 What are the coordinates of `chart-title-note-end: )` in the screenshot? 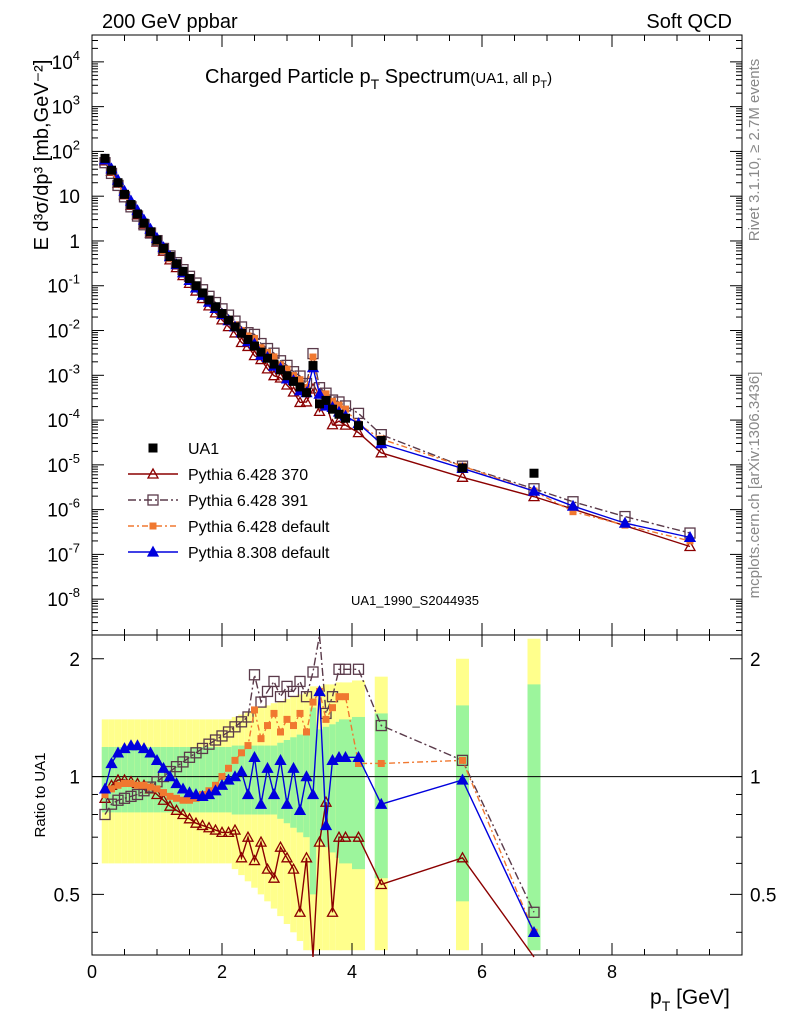 It's located at (549, 78).